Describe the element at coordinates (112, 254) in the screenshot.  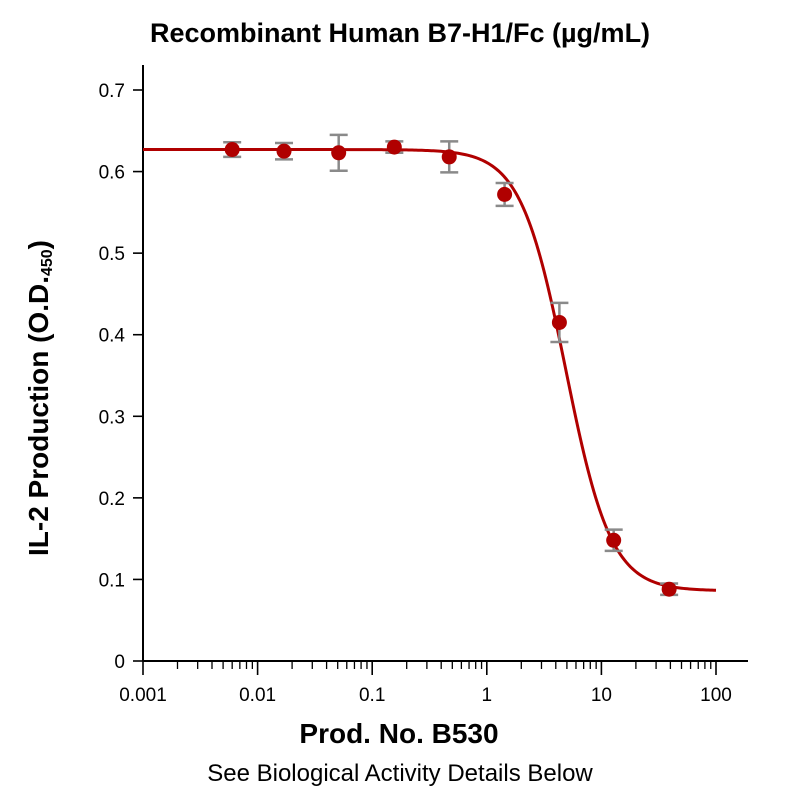
I see `y-tick-label: 0.5` at that location.